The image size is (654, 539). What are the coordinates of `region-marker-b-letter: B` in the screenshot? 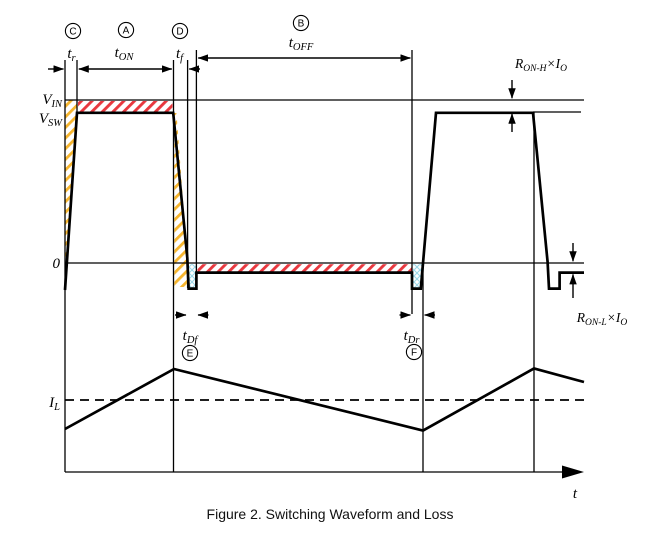 It's located at (301, 24).